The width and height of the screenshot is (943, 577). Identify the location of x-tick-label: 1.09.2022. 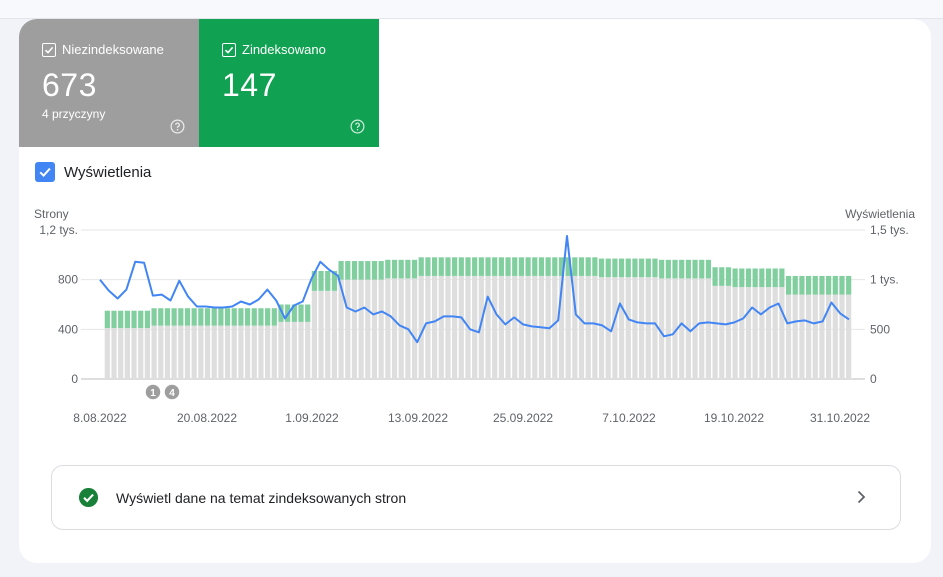
(312, 418).